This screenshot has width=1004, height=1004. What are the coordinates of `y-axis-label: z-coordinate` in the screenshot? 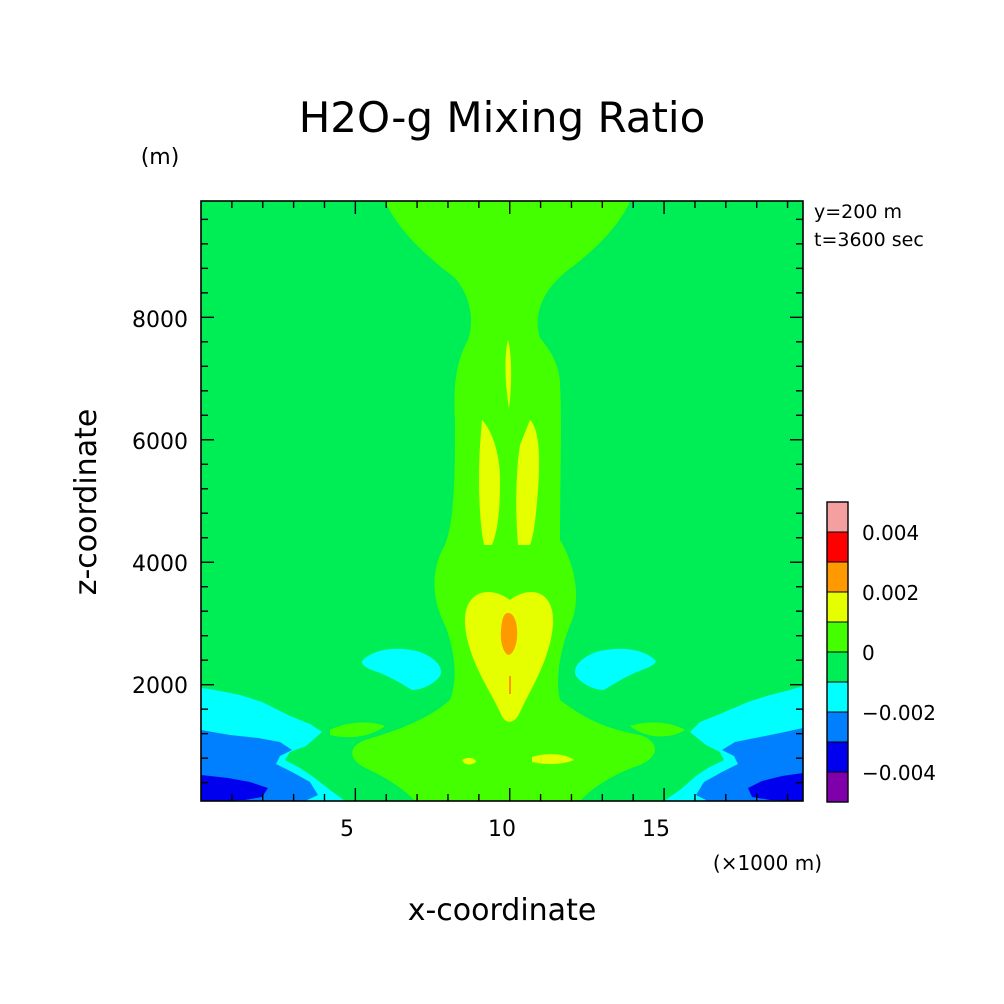 It's located at (86, 502).